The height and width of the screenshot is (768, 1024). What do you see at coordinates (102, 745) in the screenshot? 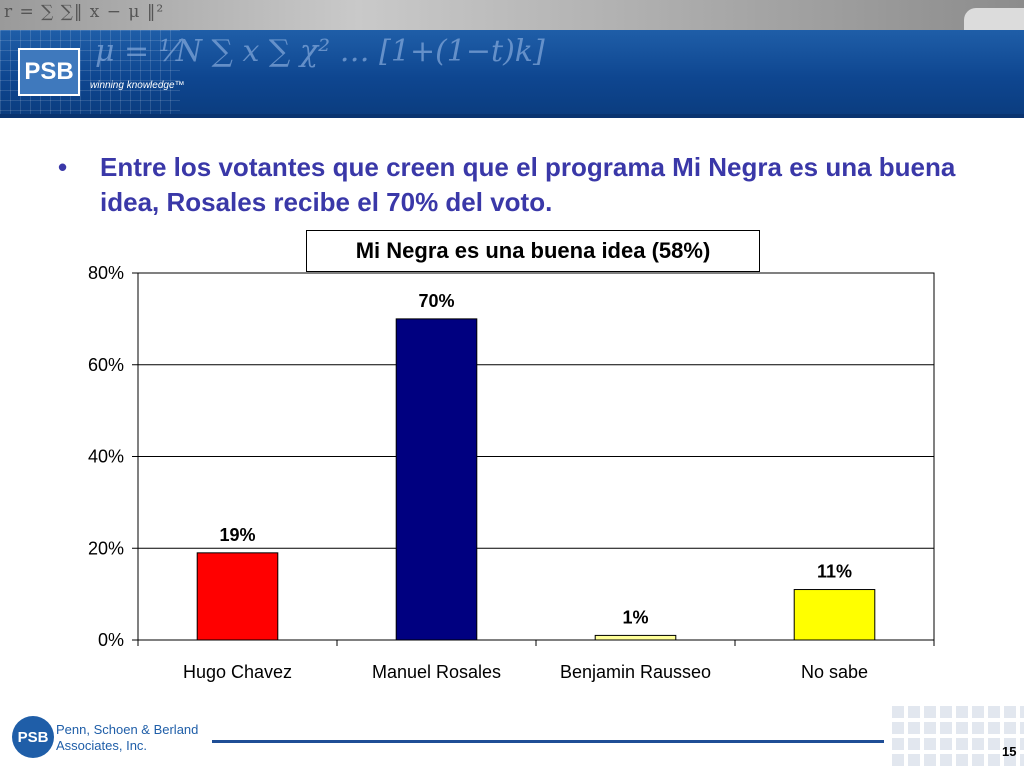
I see `footer-company-line-2: Associates, Inc.` at bounding box center [102, 745].